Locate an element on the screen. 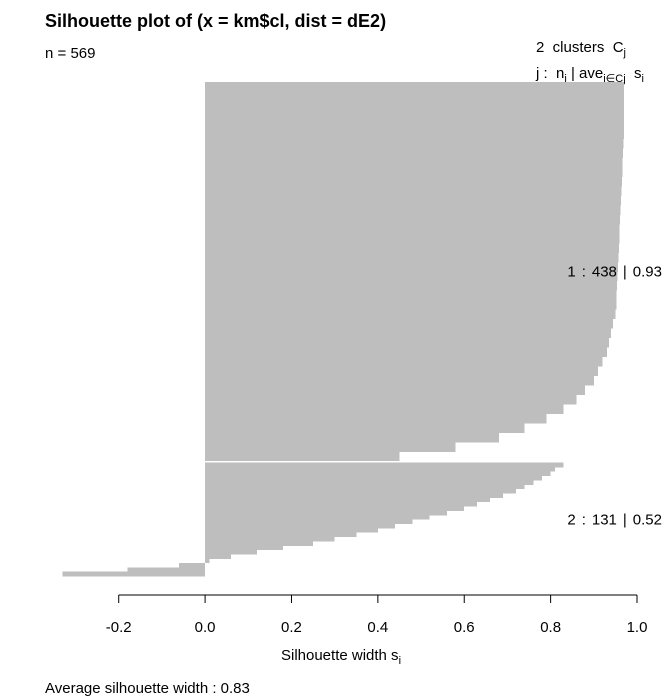  legend-header-1: 2 clusters Cj is located at coordinates (581, 49).